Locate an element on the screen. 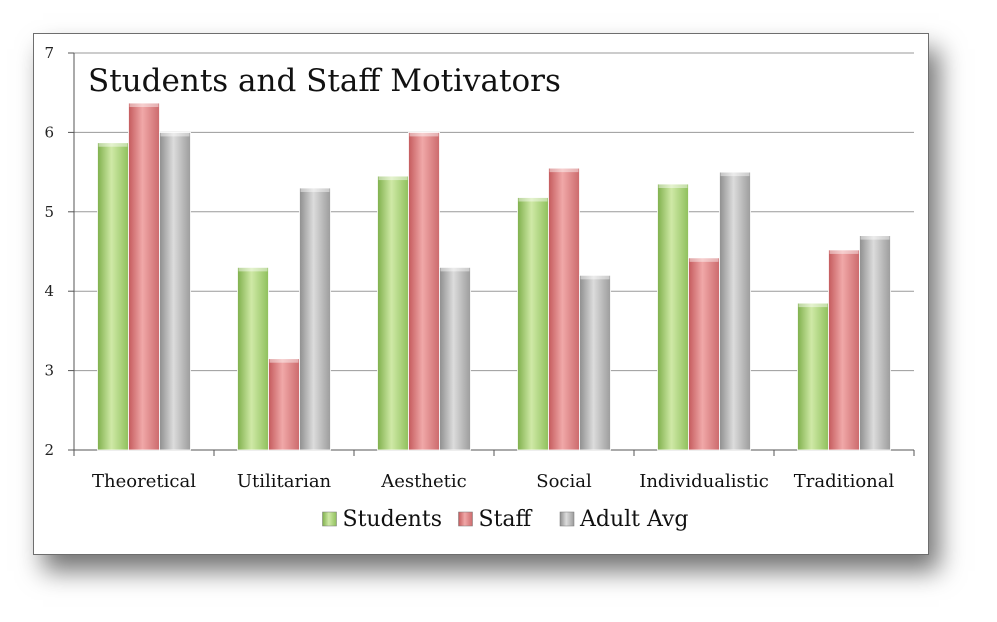 This screenshot has height=622, width=997. x-tick-label: Theoretical is located at coordinates (144, 481).